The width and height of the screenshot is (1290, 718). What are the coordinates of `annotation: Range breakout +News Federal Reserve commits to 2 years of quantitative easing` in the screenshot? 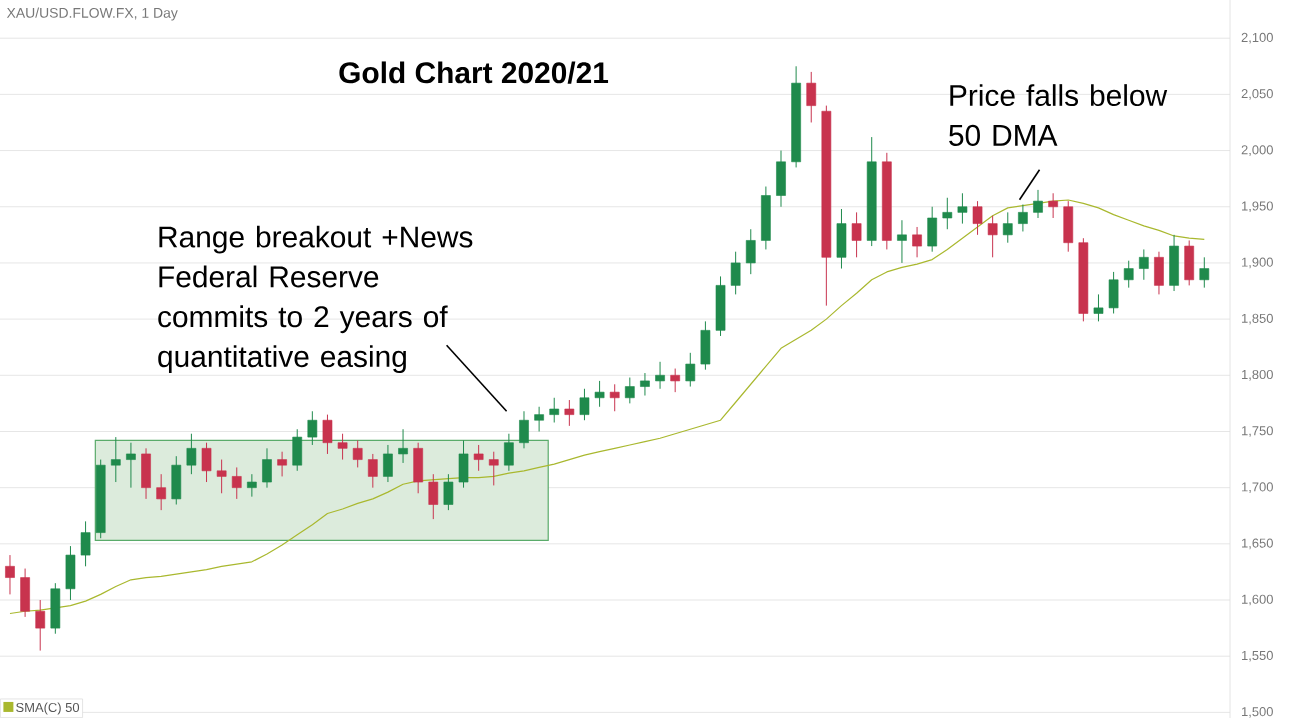 It's located at (315, 299).